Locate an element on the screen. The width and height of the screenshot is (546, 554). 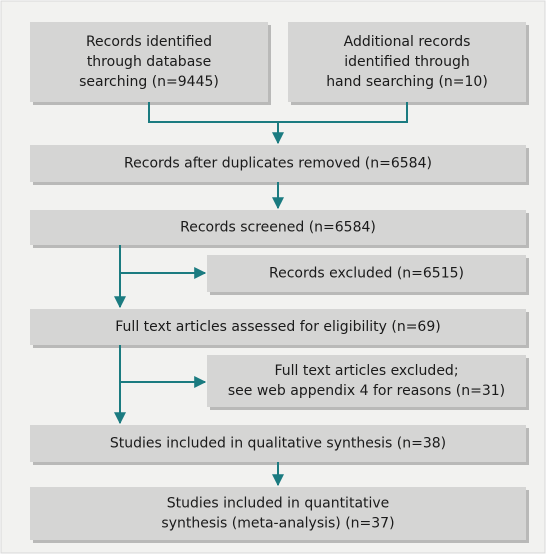
box-text: Additional records is located at coordinates (407, 42).